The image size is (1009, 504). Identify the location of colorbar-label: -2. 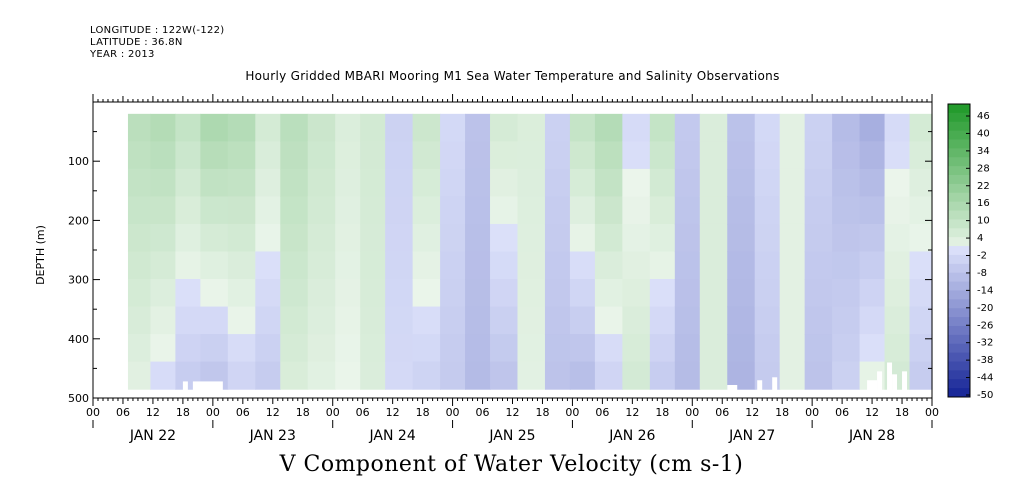
(982, 256).